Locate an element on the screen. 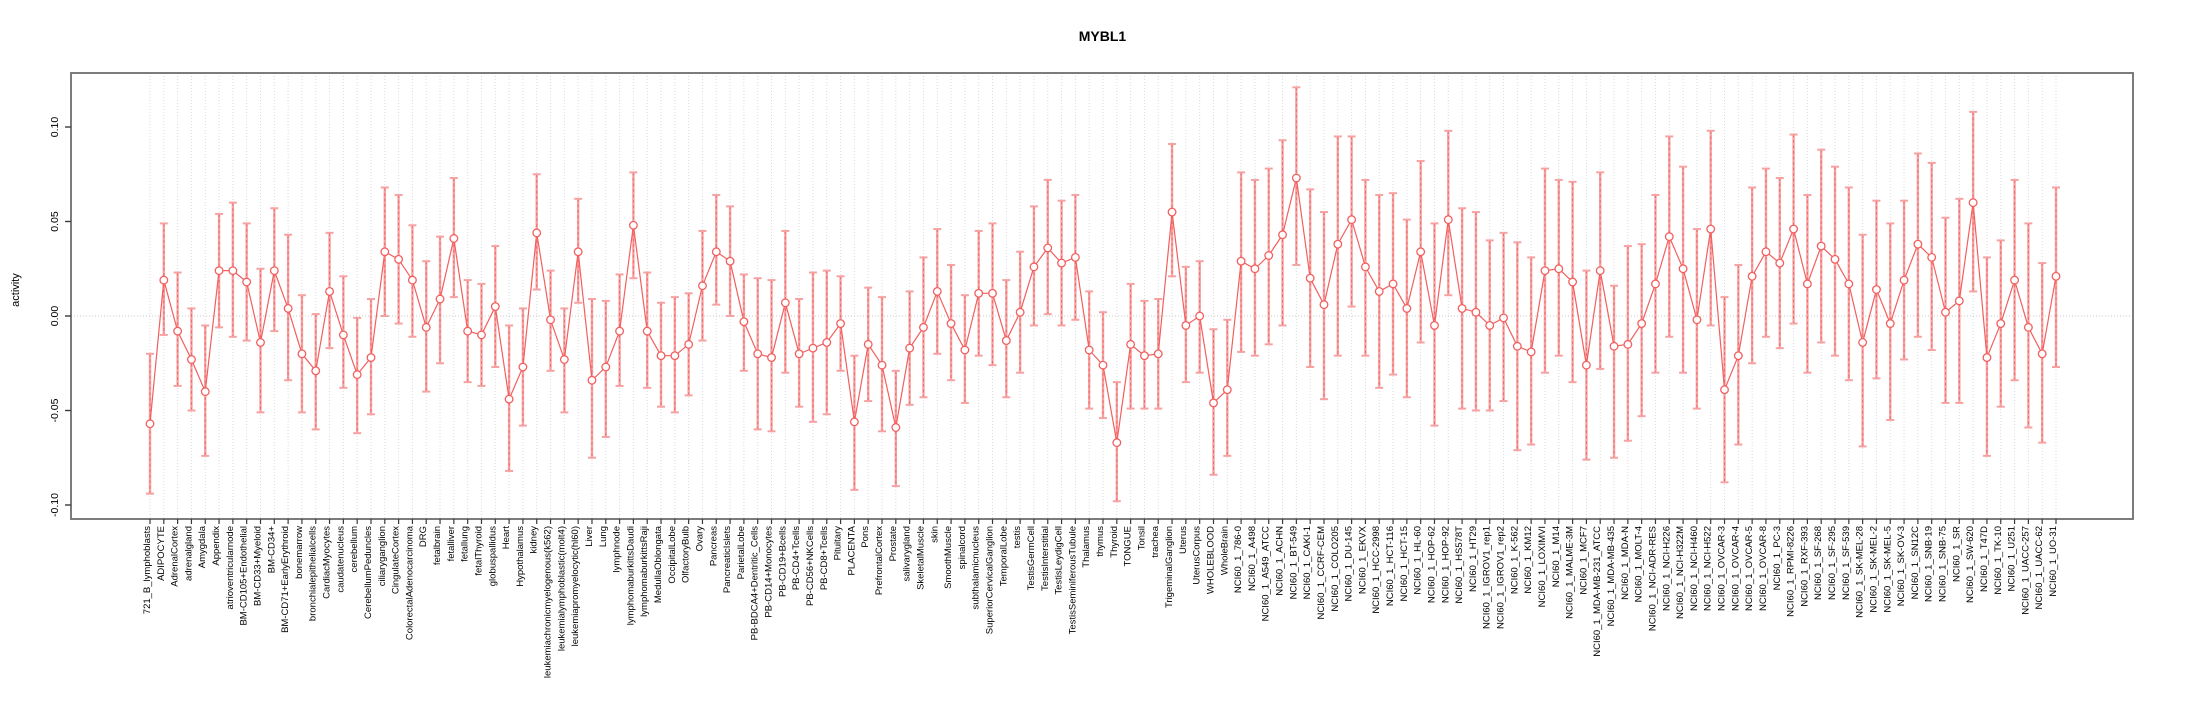 The image size is (2205, 720). x-tick-label: NCI60_1_A549_ATCC is located at coordinates (1266, 574).